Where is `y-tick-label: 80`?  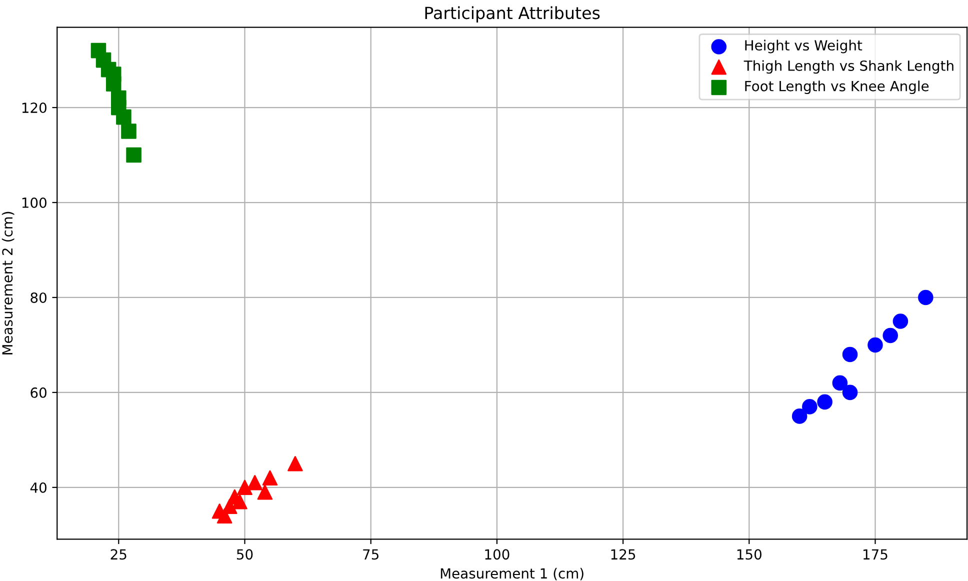
y-tick-label: 80 is located at coordinates (38, 297).